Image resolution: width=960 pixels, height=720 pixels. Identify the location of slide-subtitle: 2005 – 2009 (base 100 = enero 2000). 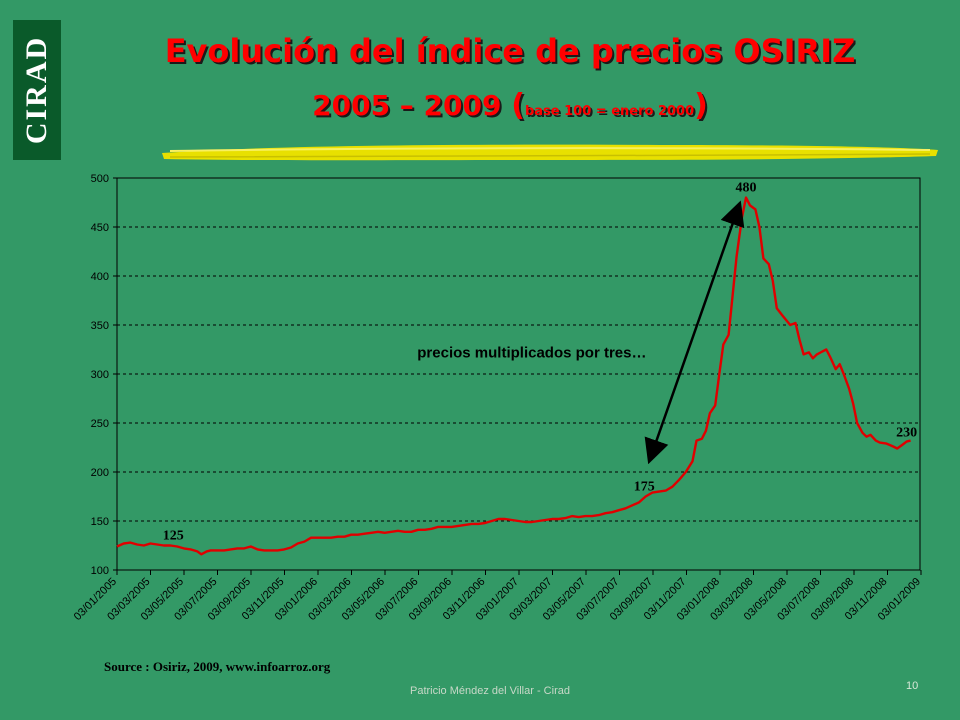
(510, 105).